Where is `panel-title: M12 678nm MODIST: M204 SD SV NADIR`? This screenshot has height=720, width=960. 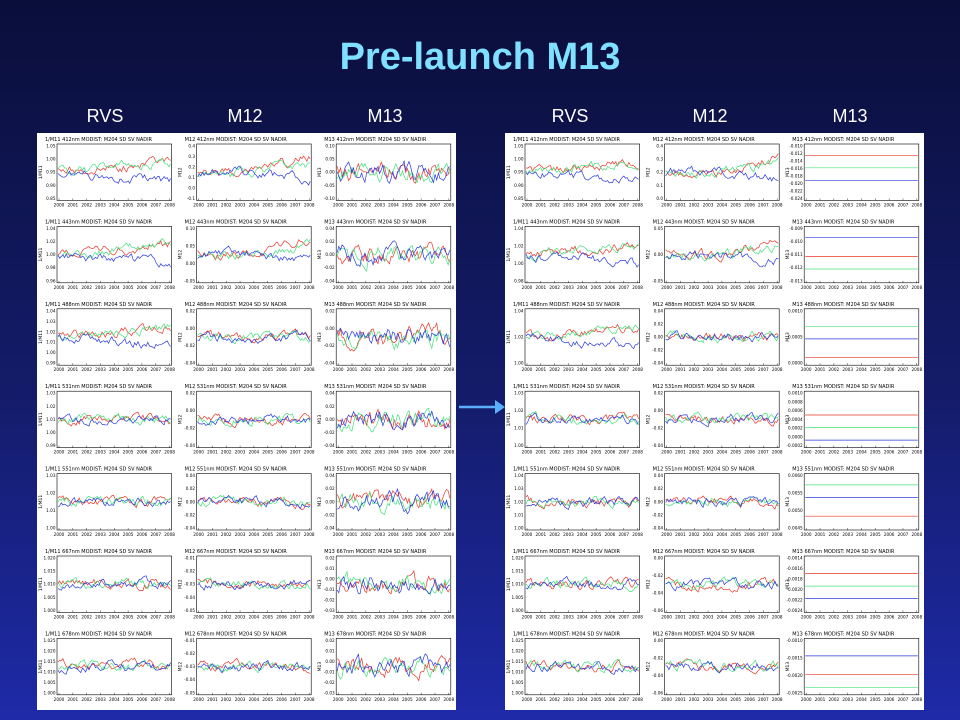
panel-title: M12 678nm MODIST: M204 SD SV NADIR is located at coordinates (704, 634).